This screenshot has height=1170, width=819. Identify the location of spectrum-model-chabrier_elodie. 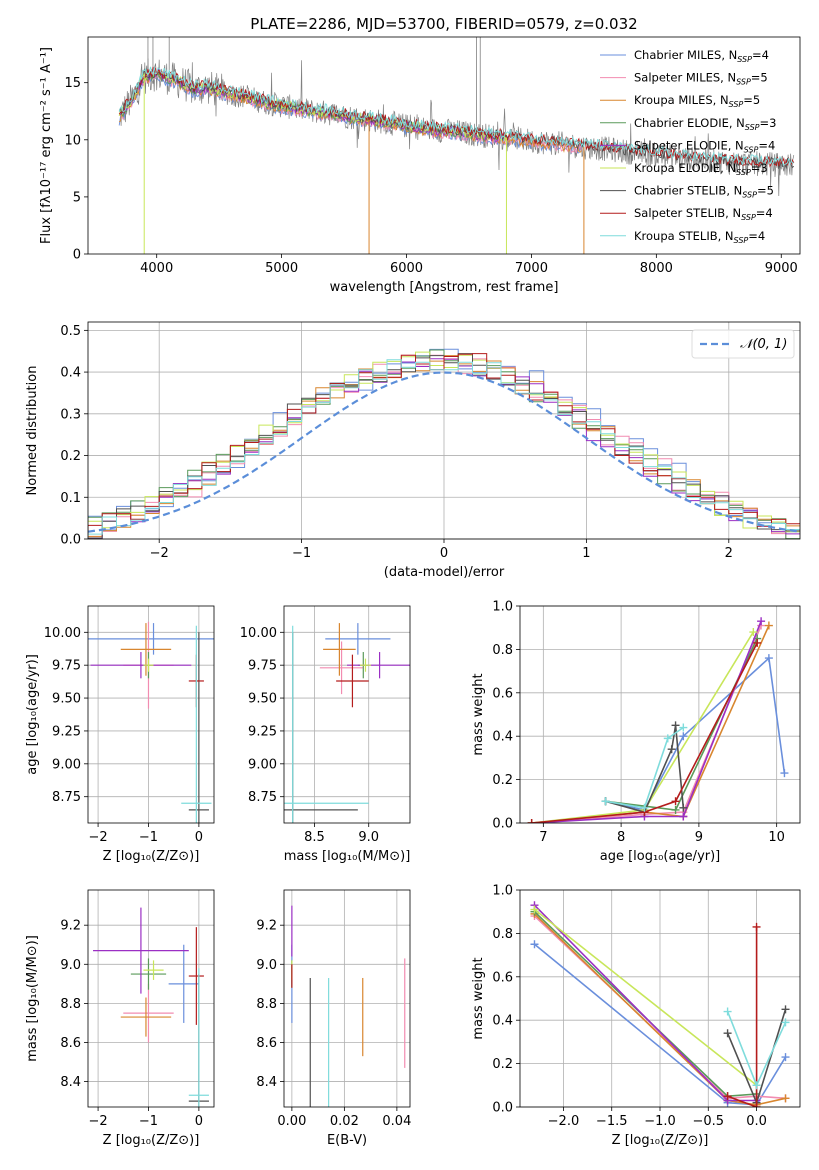
(312, 106).